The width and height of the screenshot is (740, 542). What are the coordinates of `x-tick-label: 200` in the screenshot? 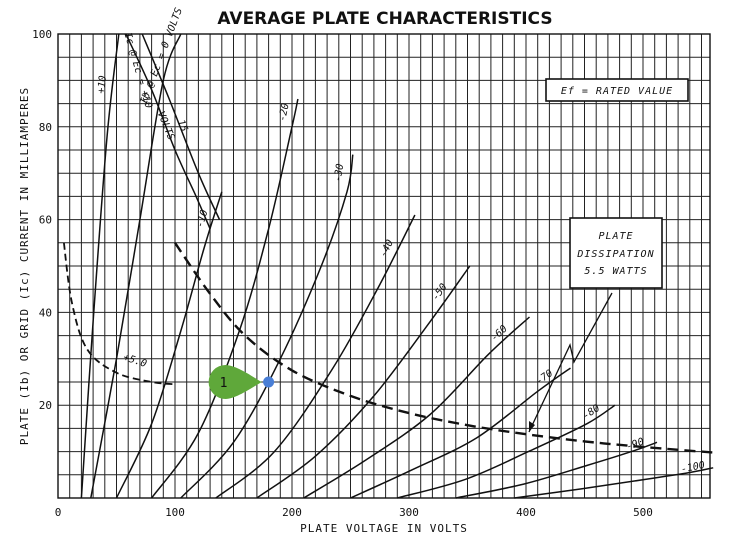 It's located at (292, 512).